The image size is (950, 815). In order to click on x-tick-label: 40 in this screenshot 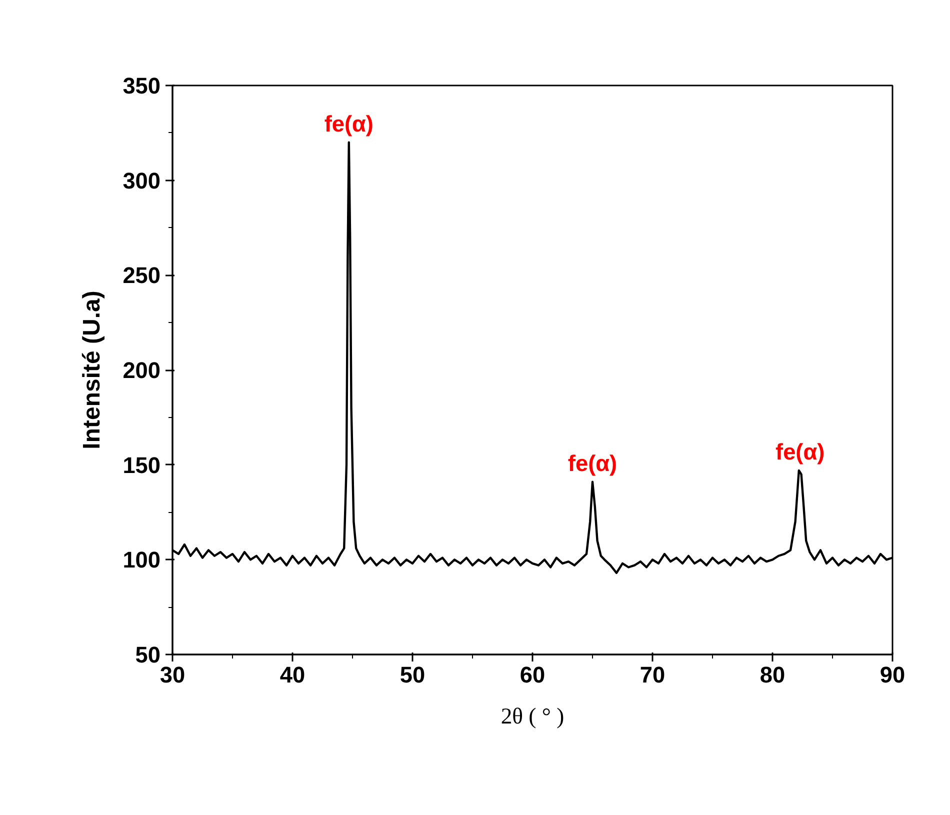, I will do `click(293, 675)`.